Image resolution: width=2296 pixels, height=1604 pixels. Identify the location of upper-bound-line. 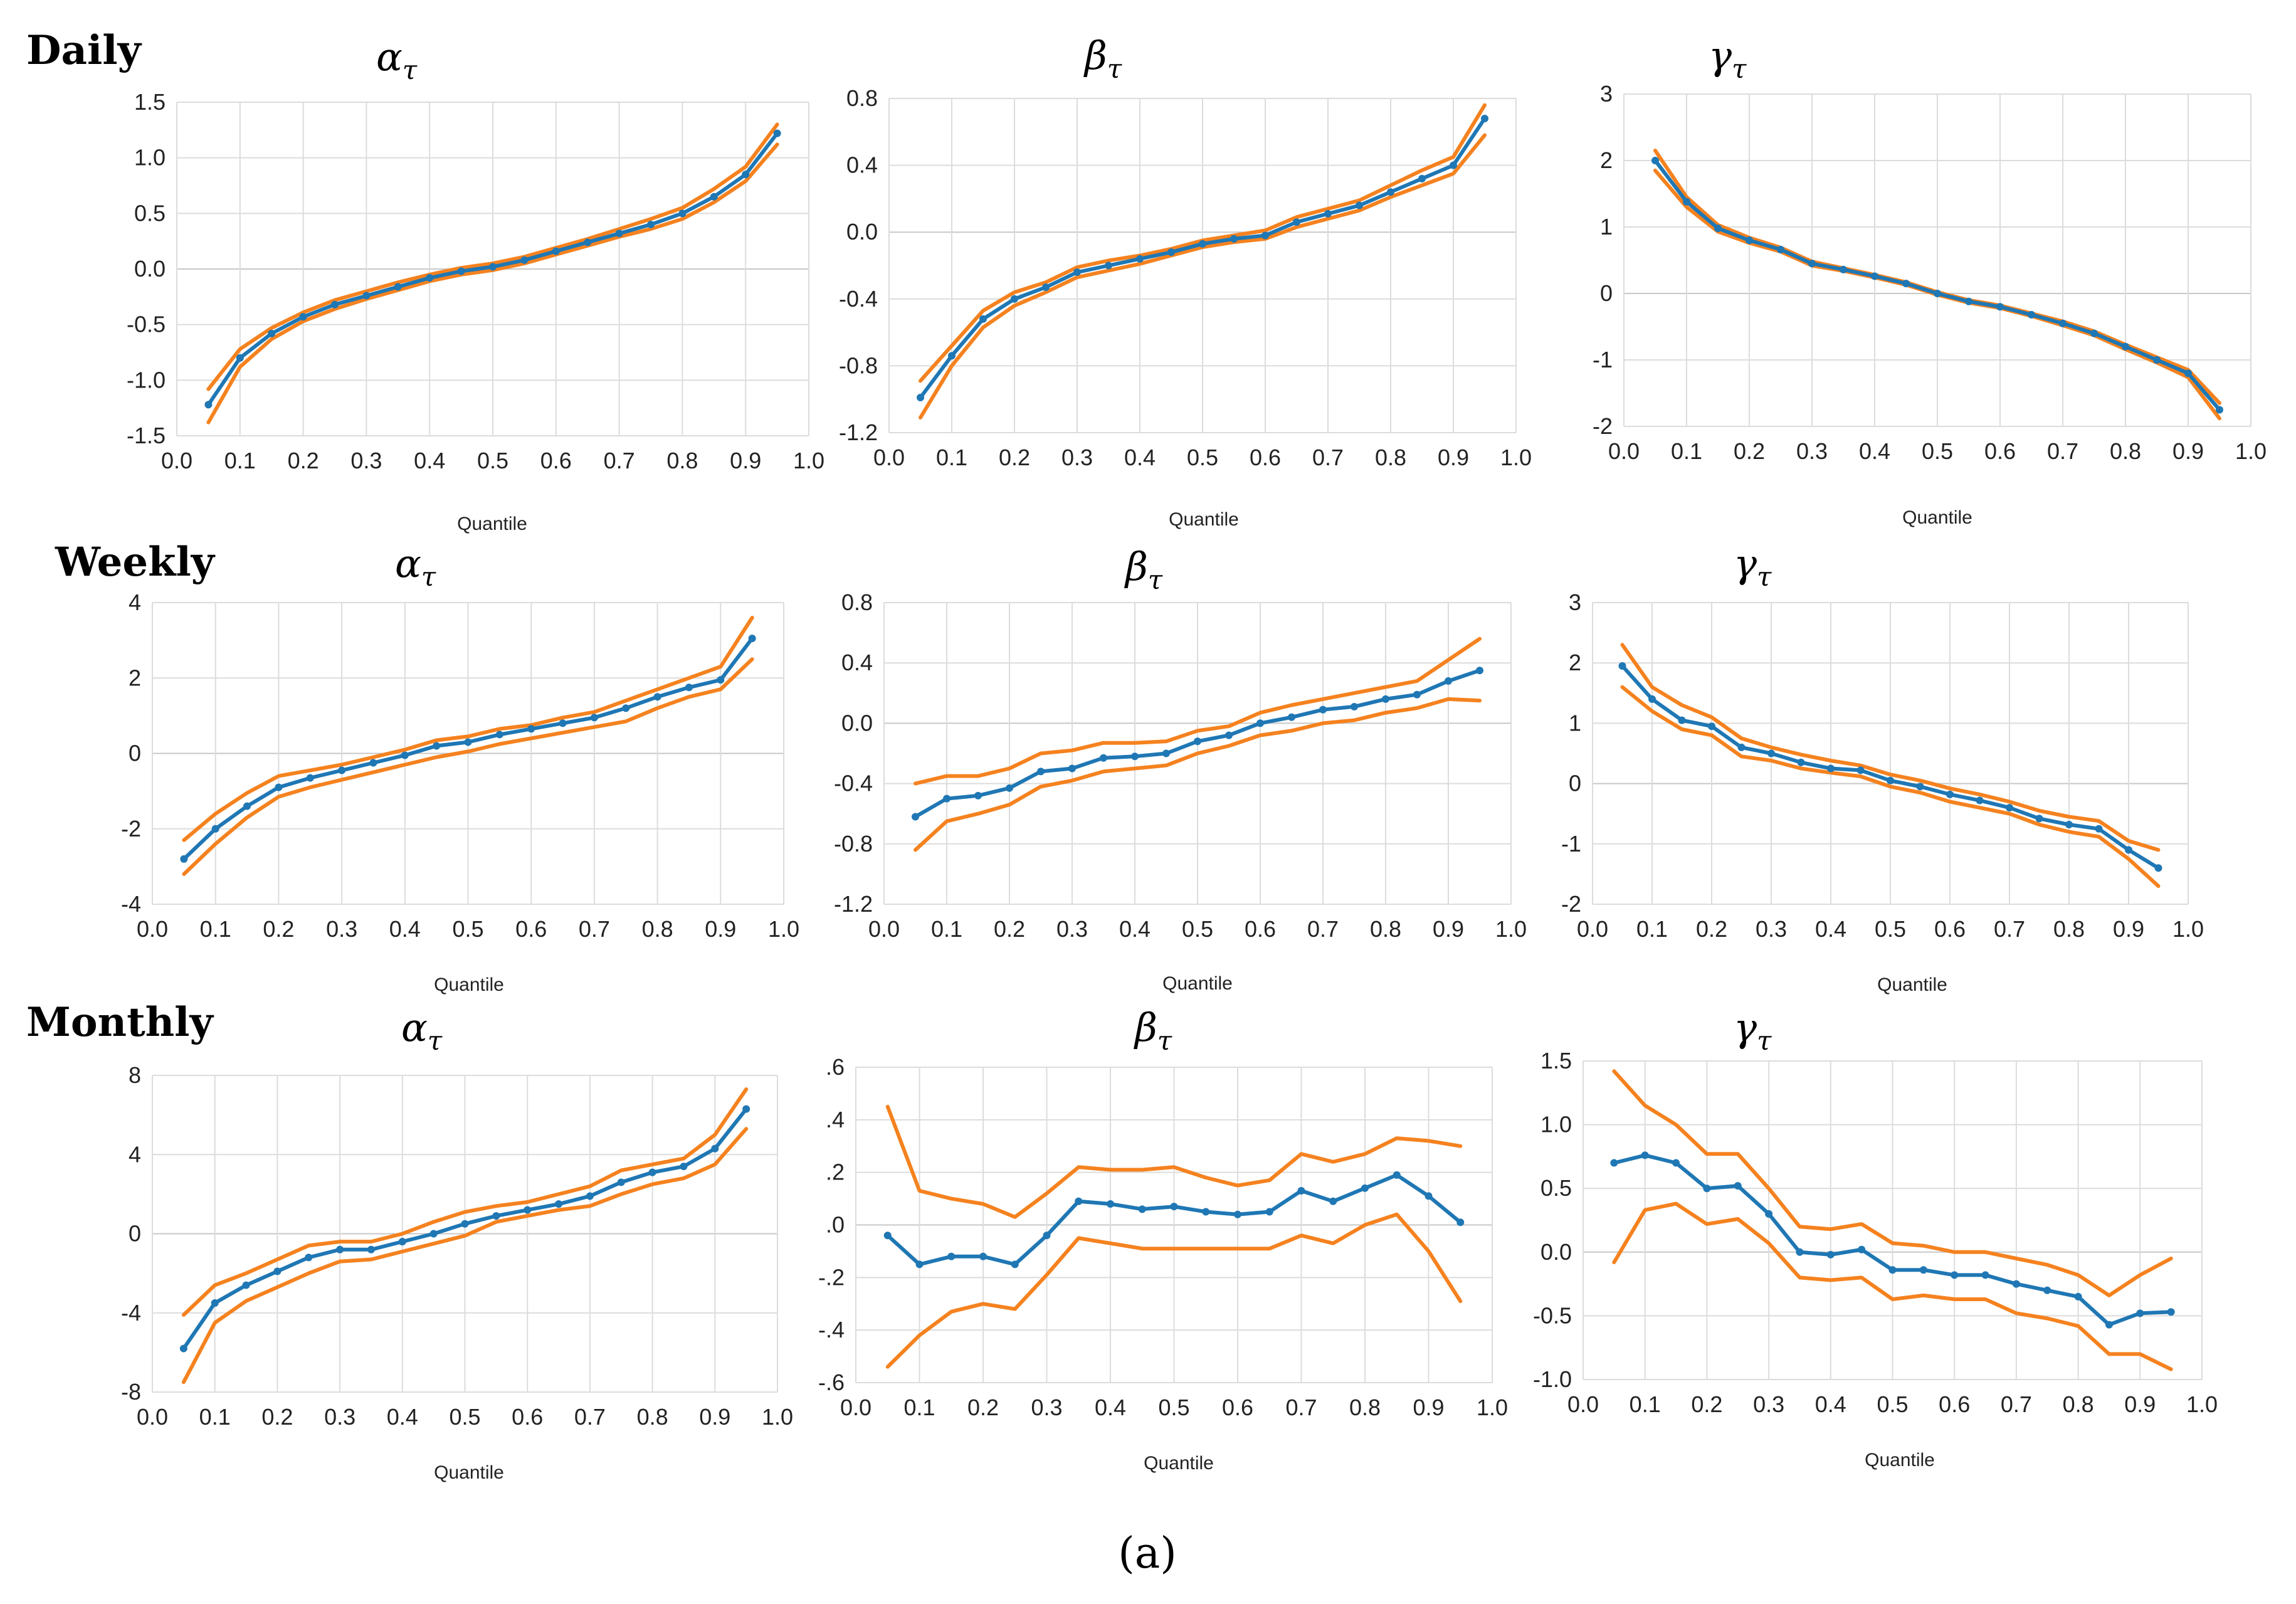
(468, 729).